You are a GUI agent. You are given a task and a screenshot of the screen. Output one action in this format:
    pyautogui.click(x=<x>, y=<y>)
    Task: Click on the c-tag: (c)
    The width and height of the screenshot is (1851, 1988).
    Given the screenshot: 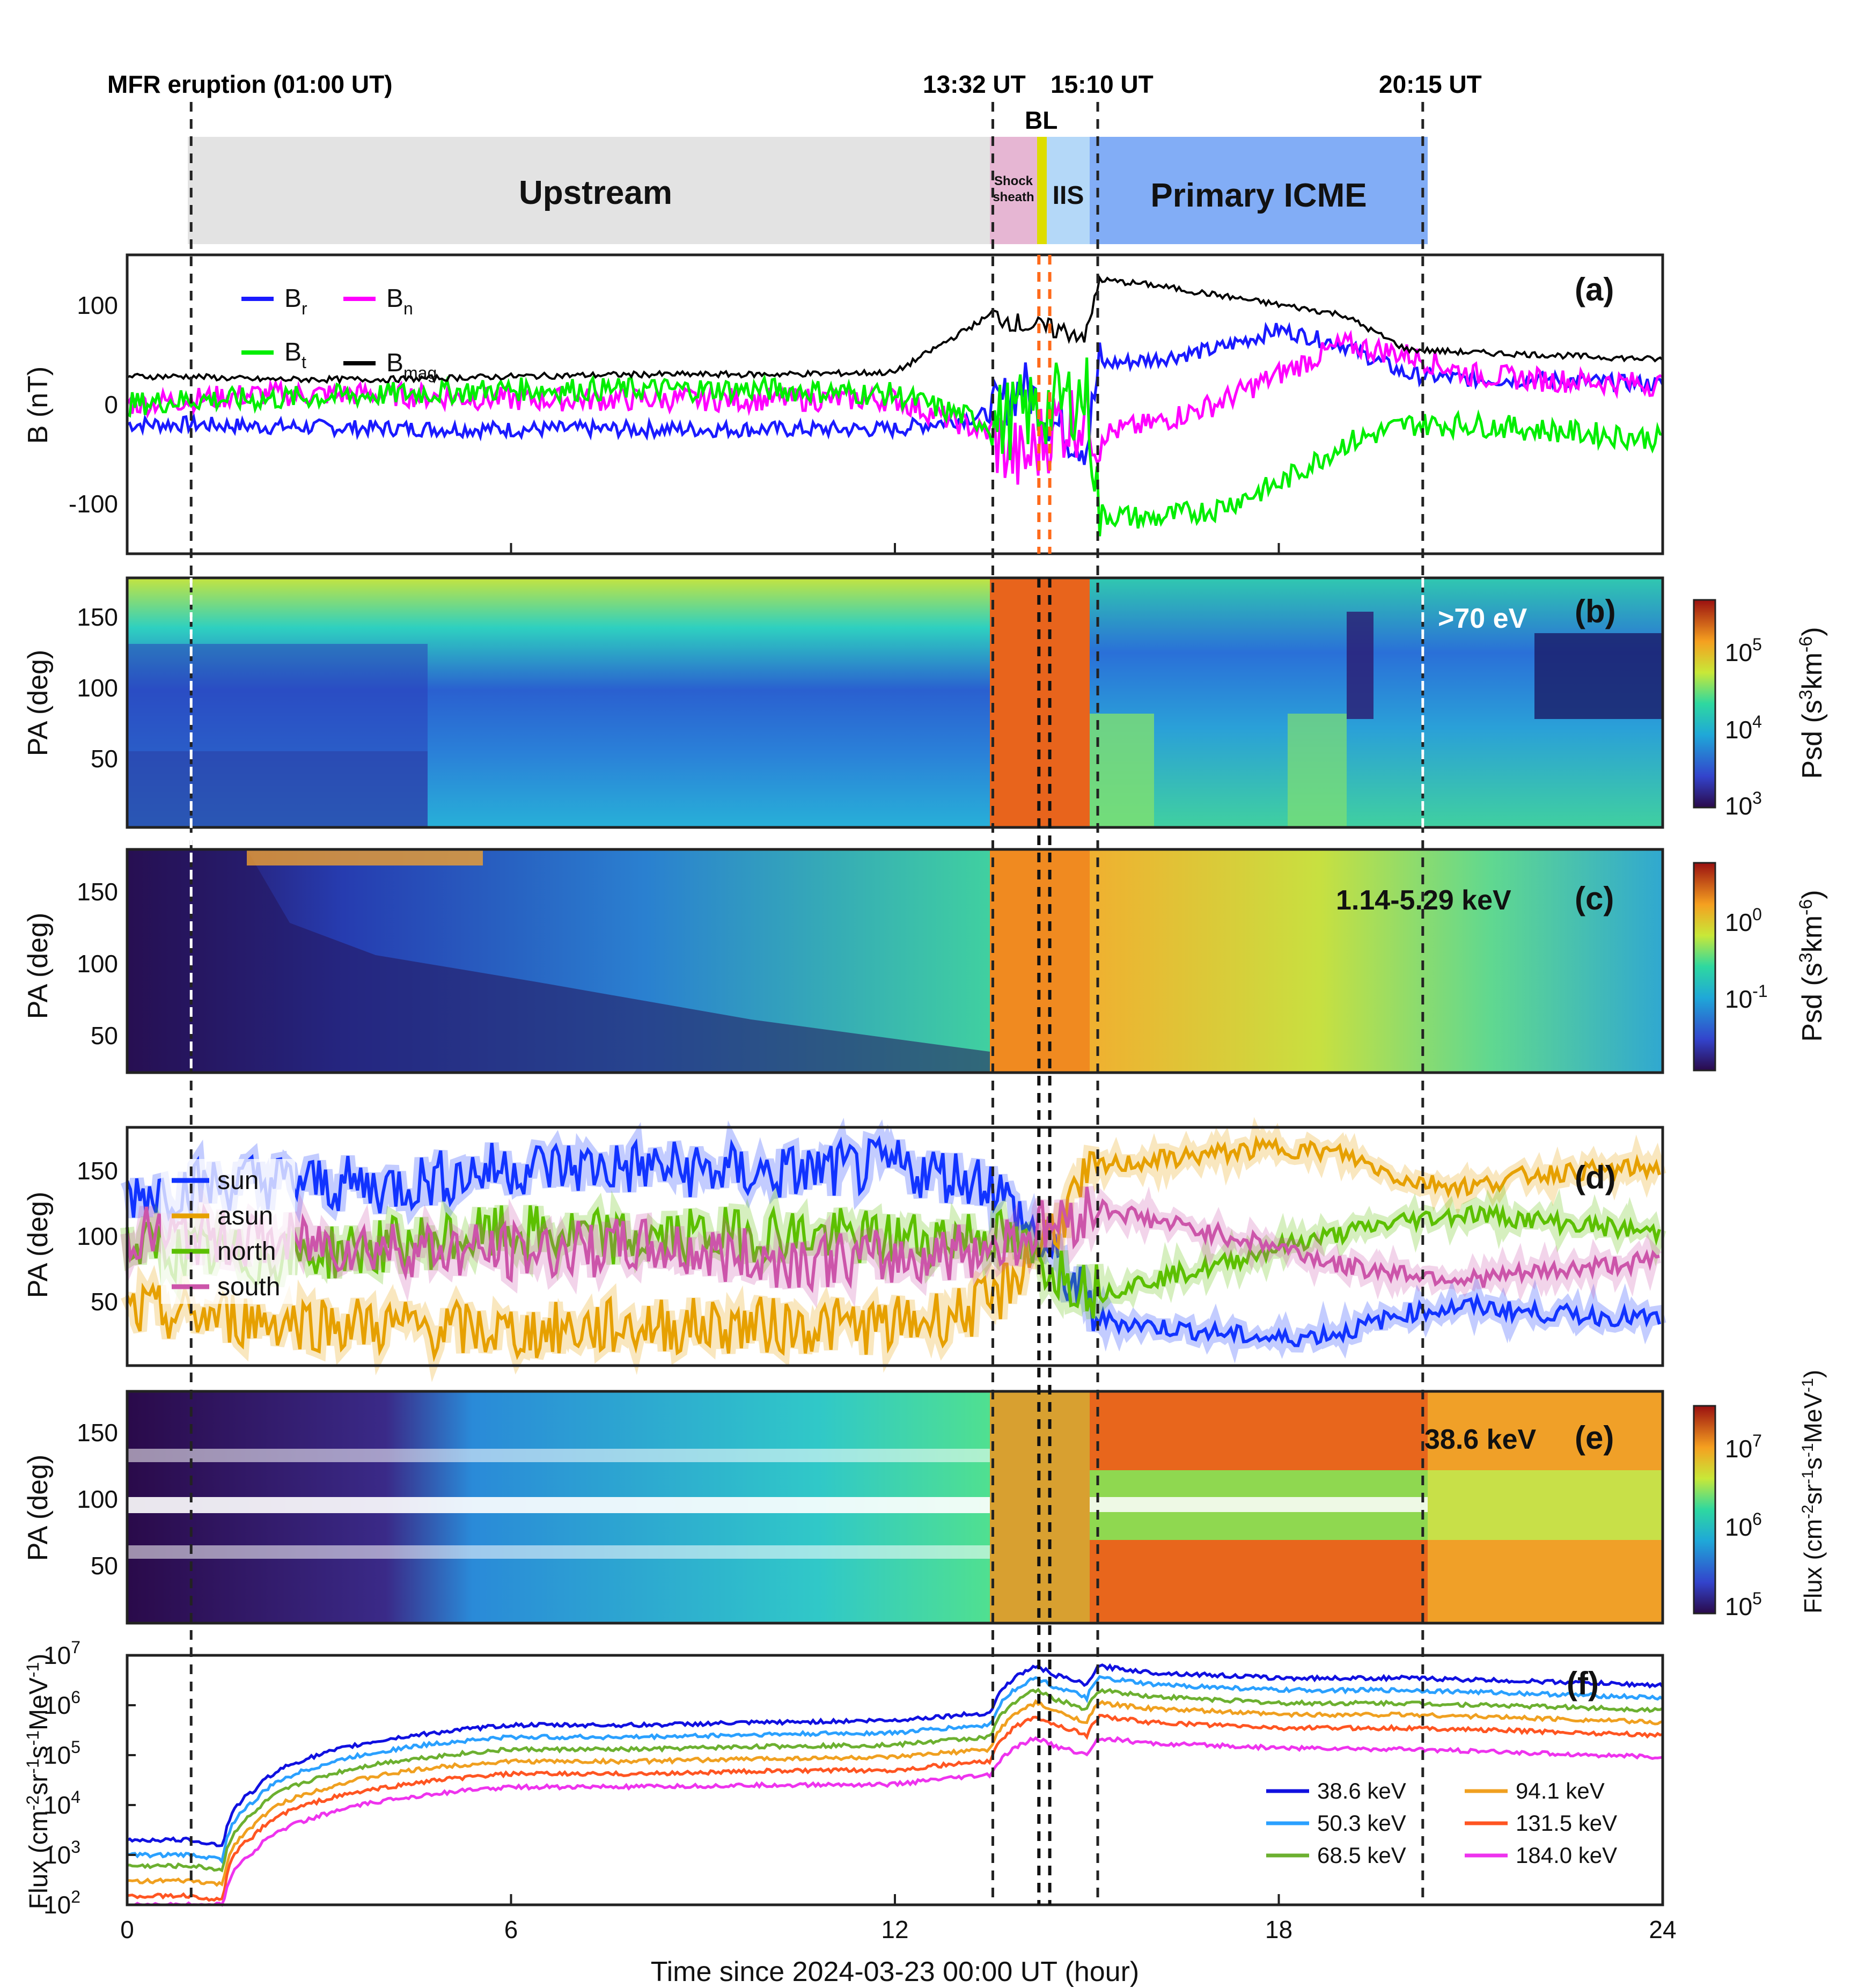 What is the action you would take?
    pyautogui.click(x=1594, y=899)
    